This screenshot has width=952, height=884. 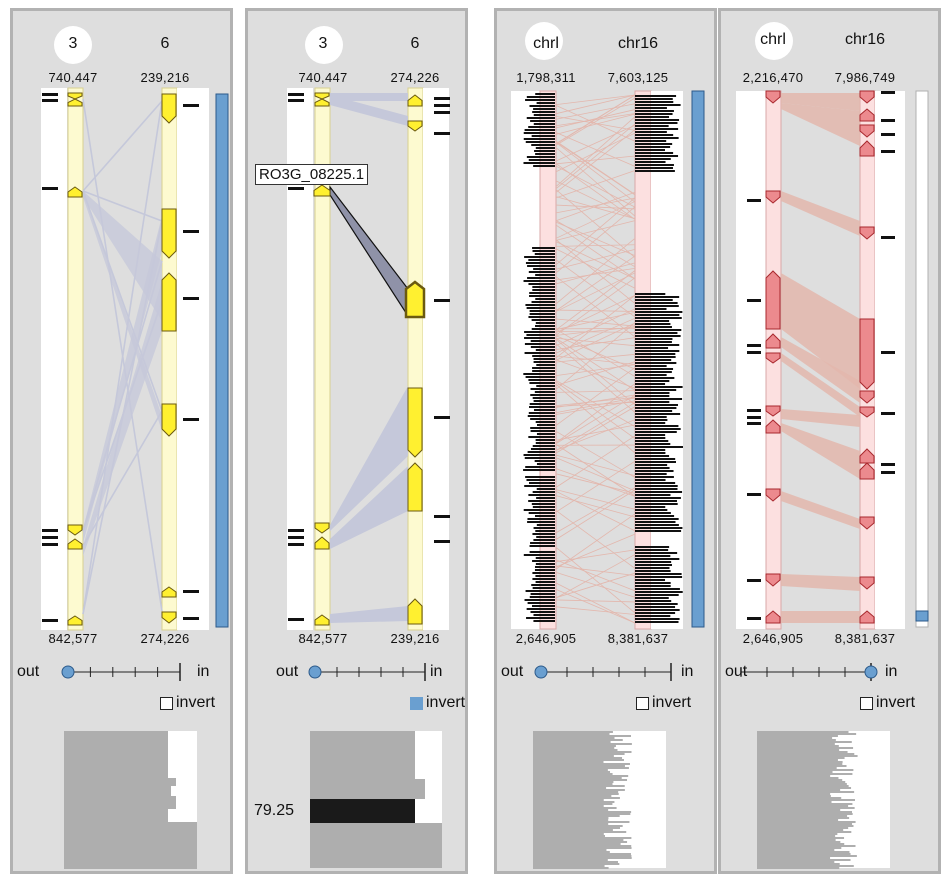 What do you see at coordinates (865, 77) in the screenshot?
I see `right-start-coordinate: 7,986,749` at bounding box center [865, 77].